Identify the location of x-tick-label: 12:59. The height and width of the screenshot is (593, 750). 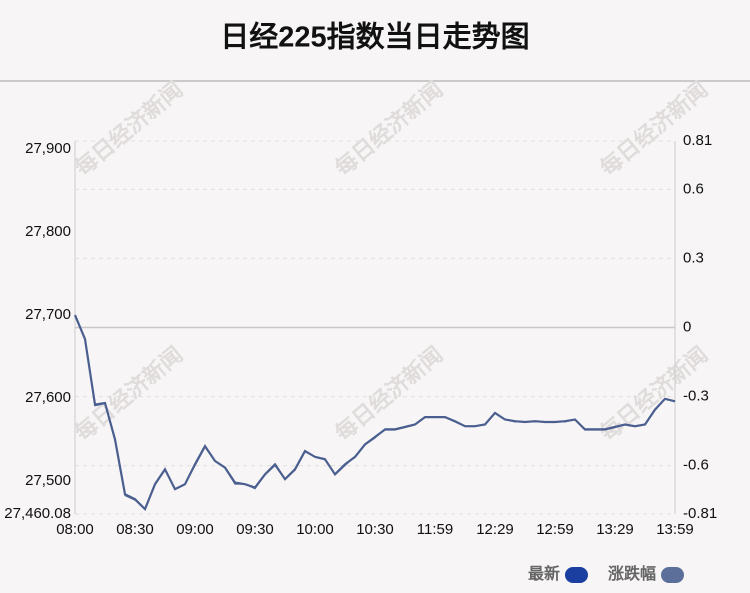
(555, 529).